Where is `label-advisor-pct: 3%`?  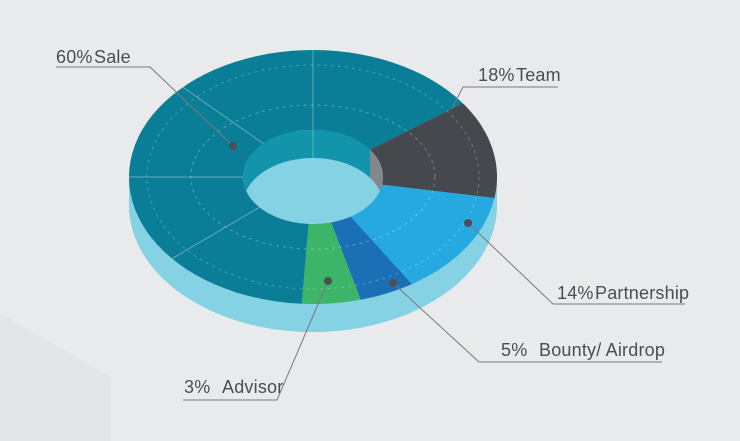 label-advisor-pct: 3% is located at coordinates (197, 387).